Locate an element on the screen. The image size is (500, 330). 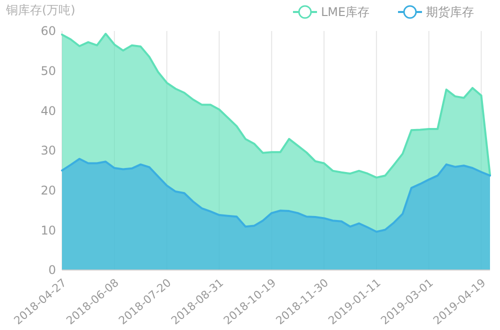
legend-label: 期货库存 is located at coordinates (450, 12).